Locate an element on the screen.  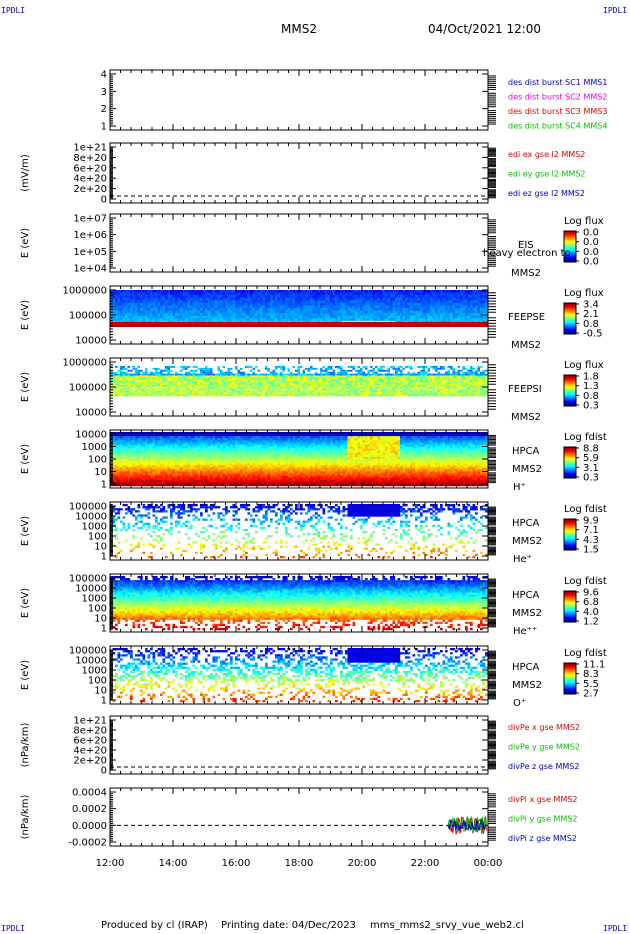
colorbar-tick-label: 8.3 is located at coordinates (591, 674).